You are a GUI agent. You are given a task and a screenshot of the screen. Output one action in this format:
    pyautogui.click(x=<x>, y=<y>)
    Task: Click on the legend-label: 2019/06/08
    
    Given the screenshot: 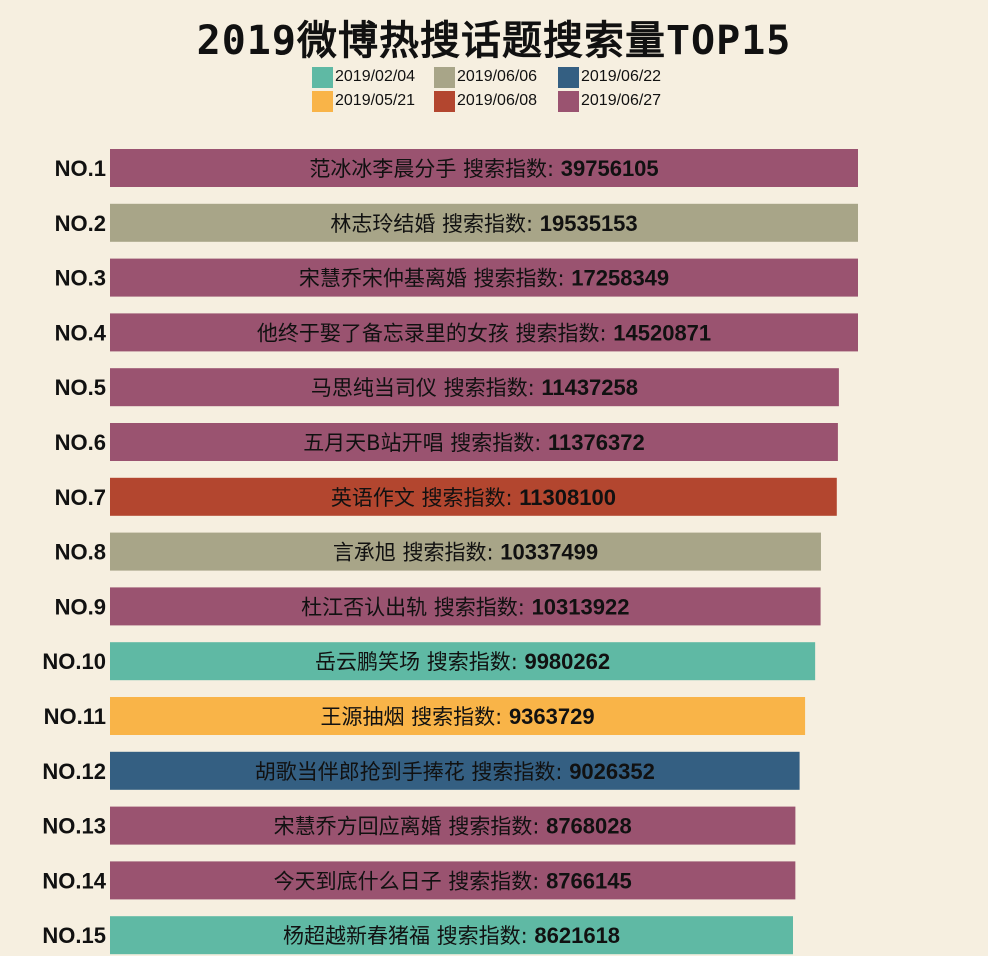 What is the action you would take?
    pyautogui.click(x=497, y=100)
    